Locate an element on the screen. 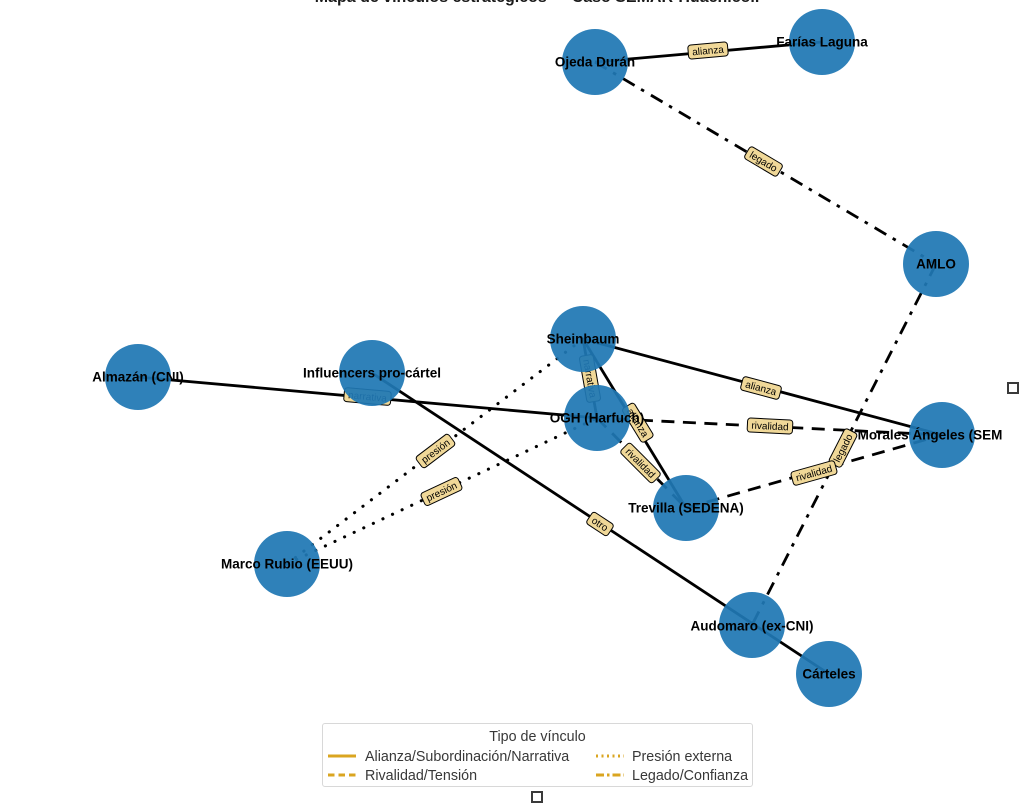  svg-text: Ojeda Durán is located at coordinates (595, 62).